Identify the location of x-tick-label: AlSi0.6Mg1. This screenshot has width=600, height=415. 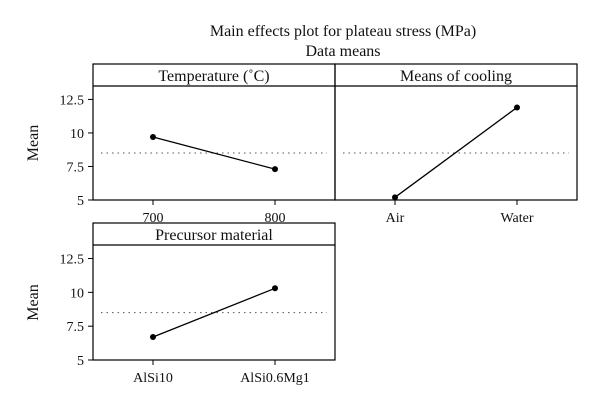
(275, 378).